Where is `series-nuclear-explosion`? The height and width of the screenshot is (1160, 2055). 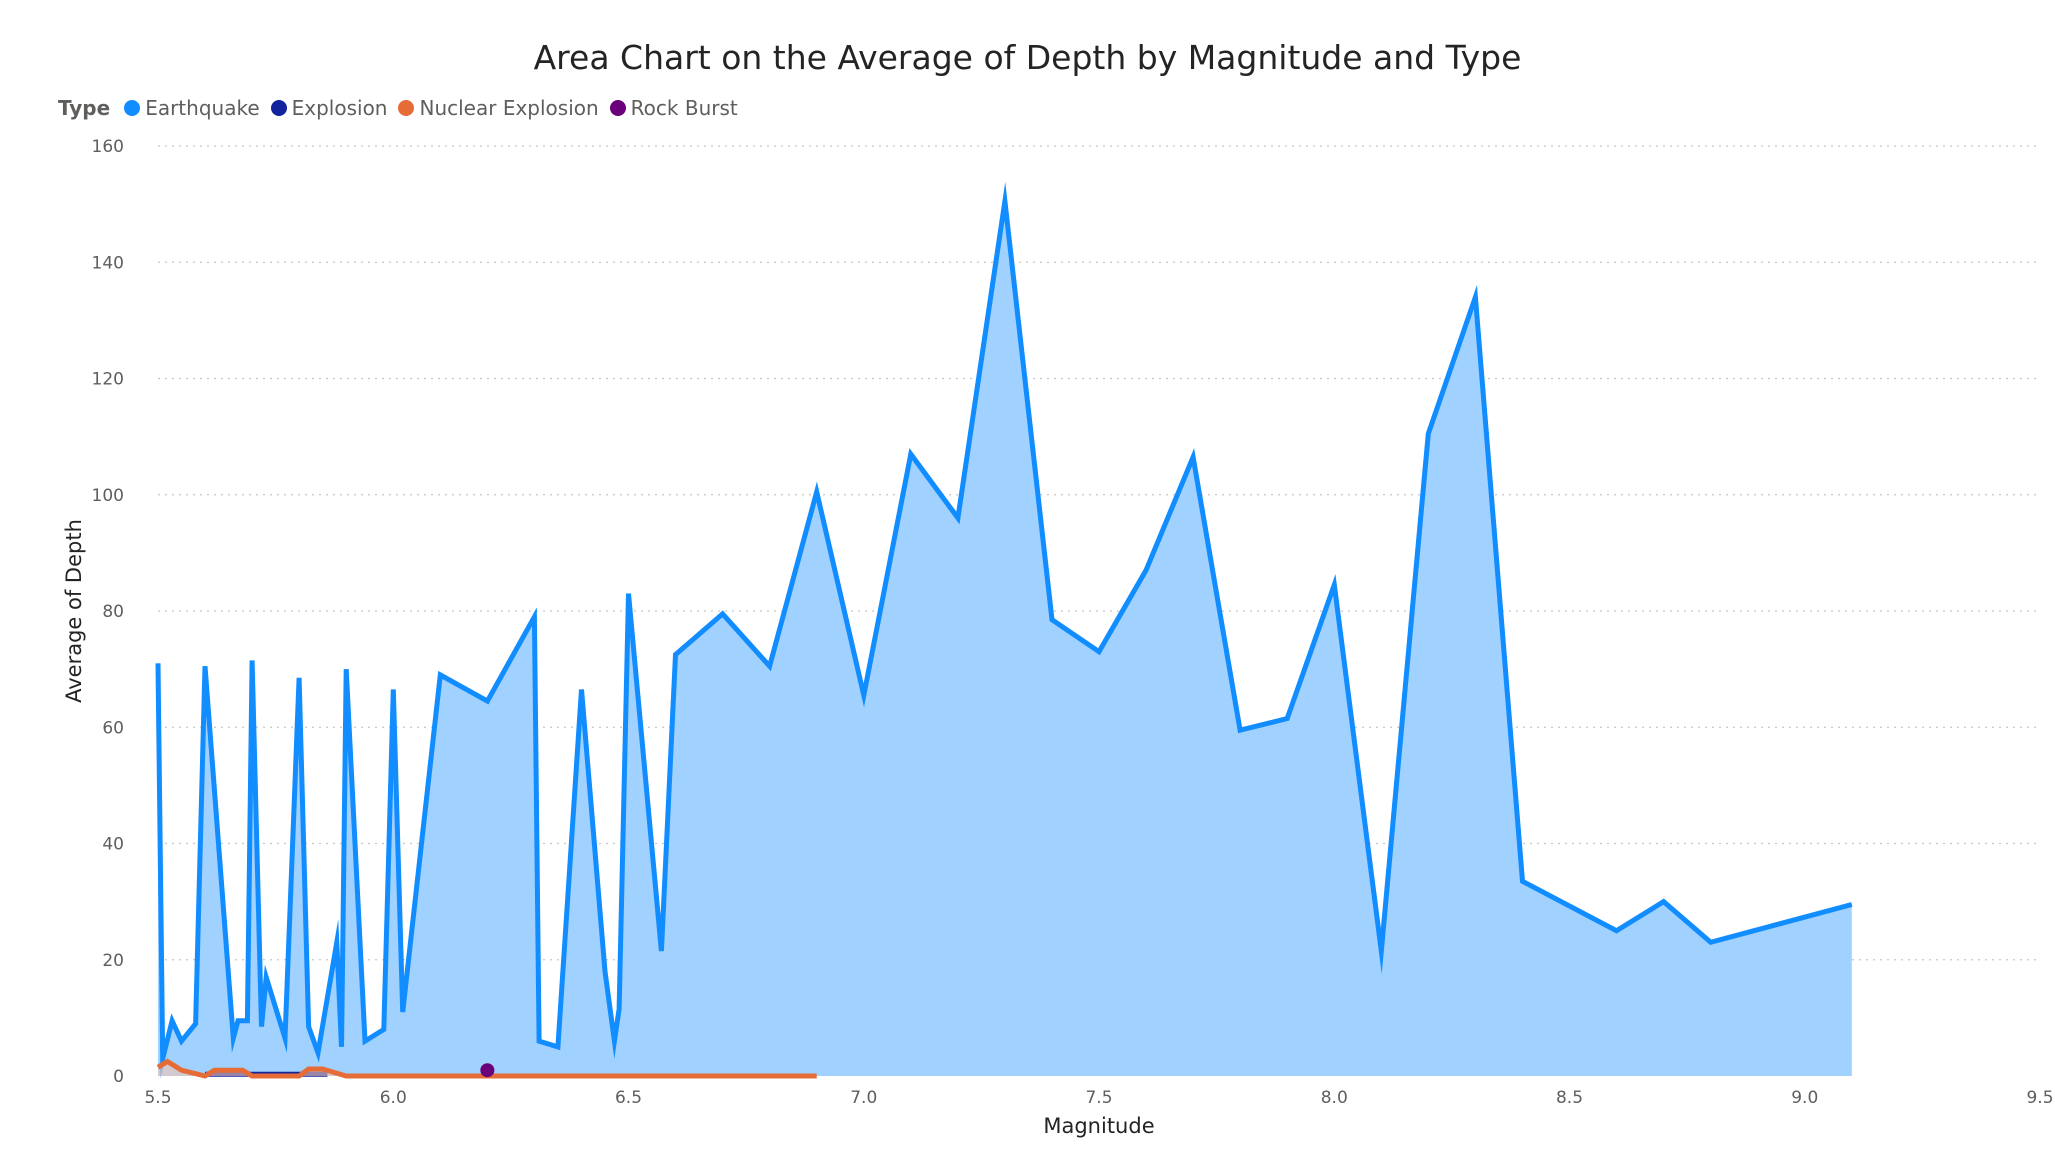 series-nuclear-explosion is located at coordinates (486, 1068).